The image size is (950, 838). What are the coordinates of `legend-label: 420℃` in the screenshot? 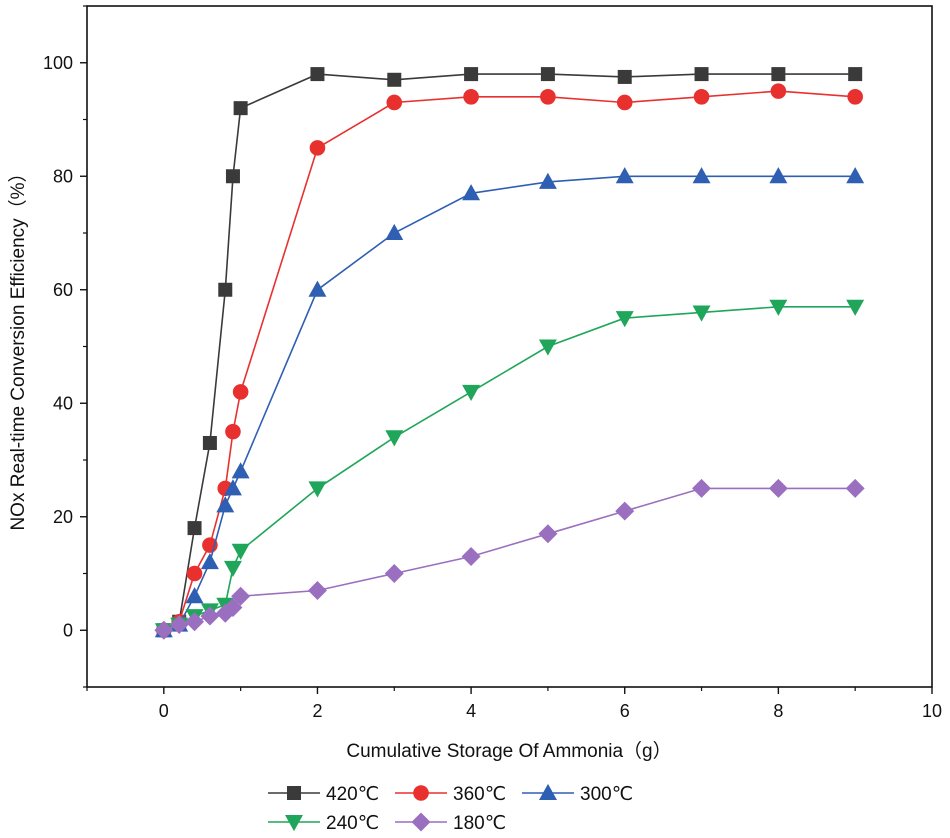 It's located at (352, 794).